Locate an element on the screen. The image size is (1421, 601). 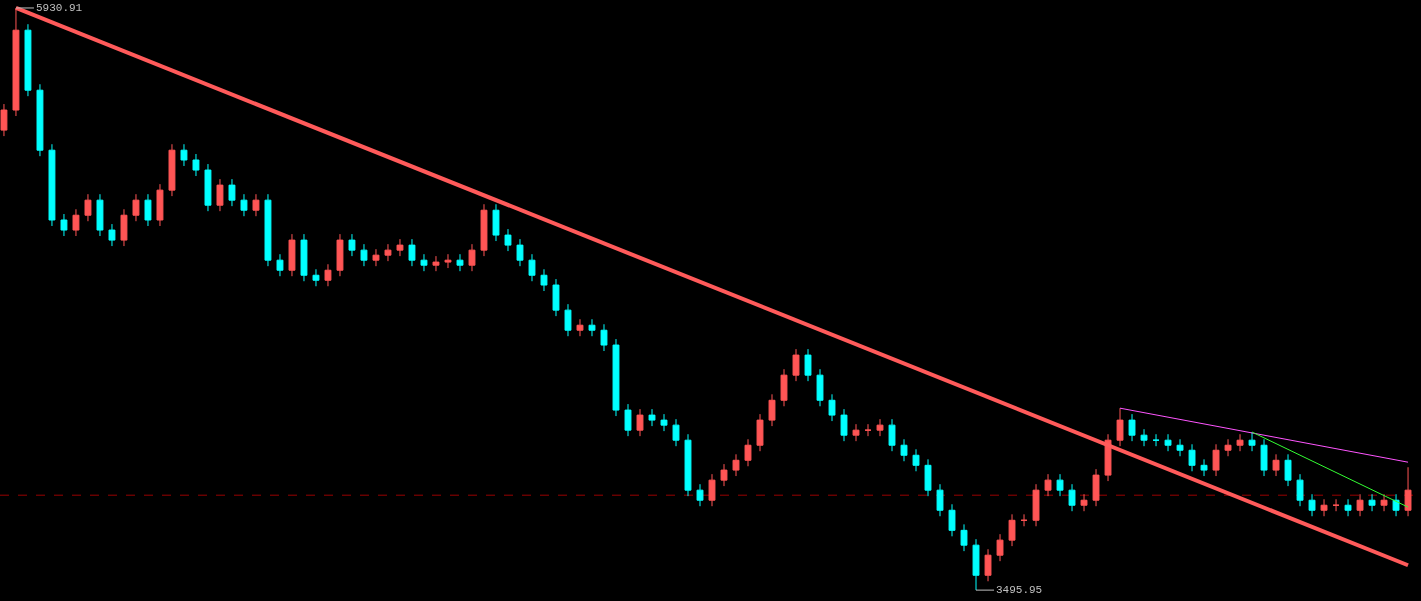
annotation: 5930.91 is located at coordinates (59, 8).